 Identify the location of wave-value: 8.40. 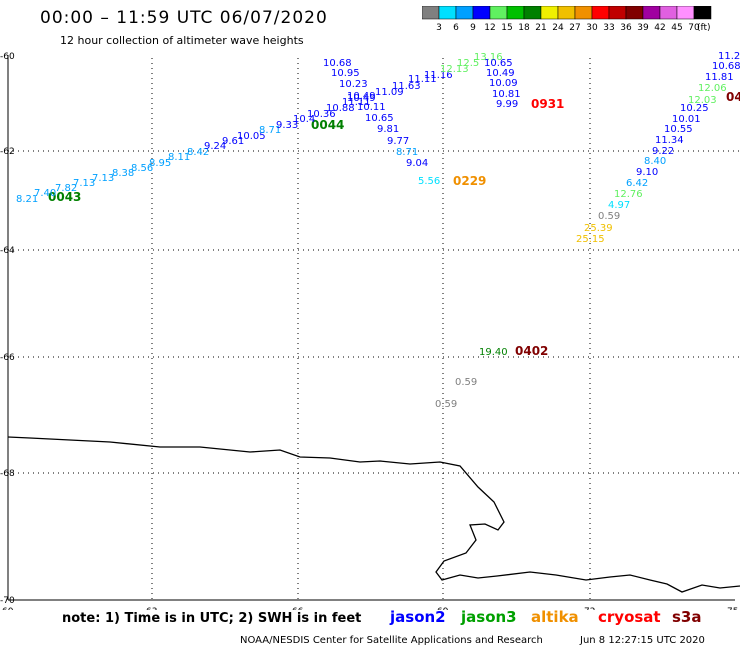
(655, 161).